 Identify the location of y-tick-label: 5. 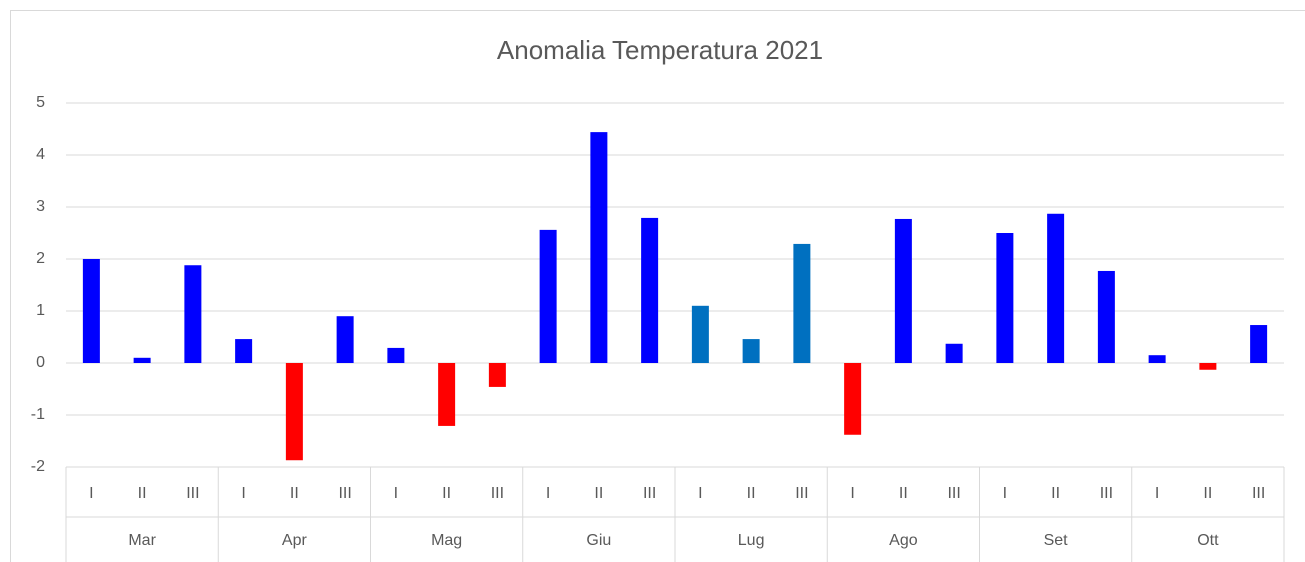
(40, 102).